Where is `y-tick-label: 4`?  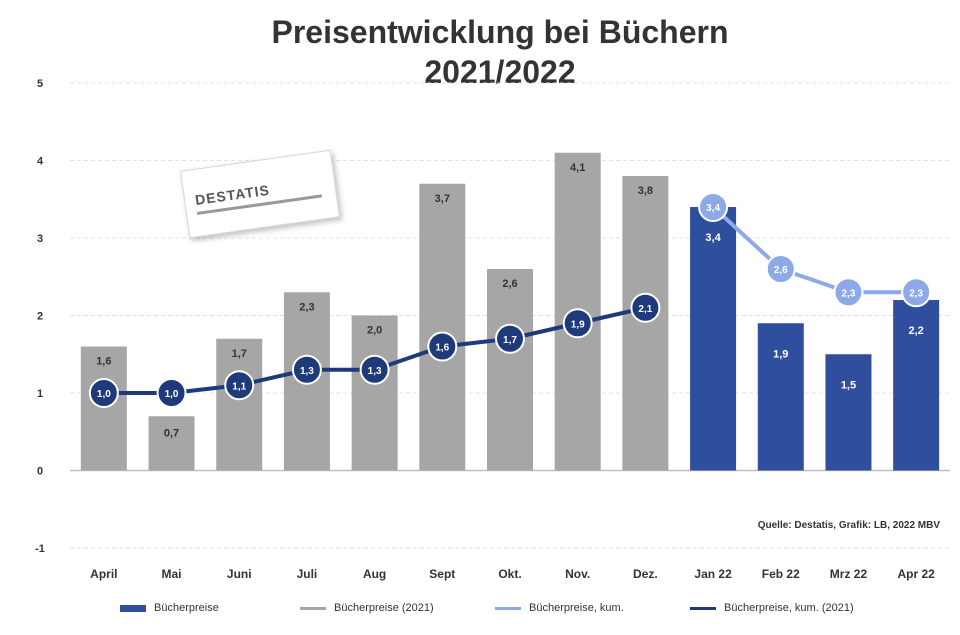 y-tick-label: 4 is located at coordinates (40, 162).